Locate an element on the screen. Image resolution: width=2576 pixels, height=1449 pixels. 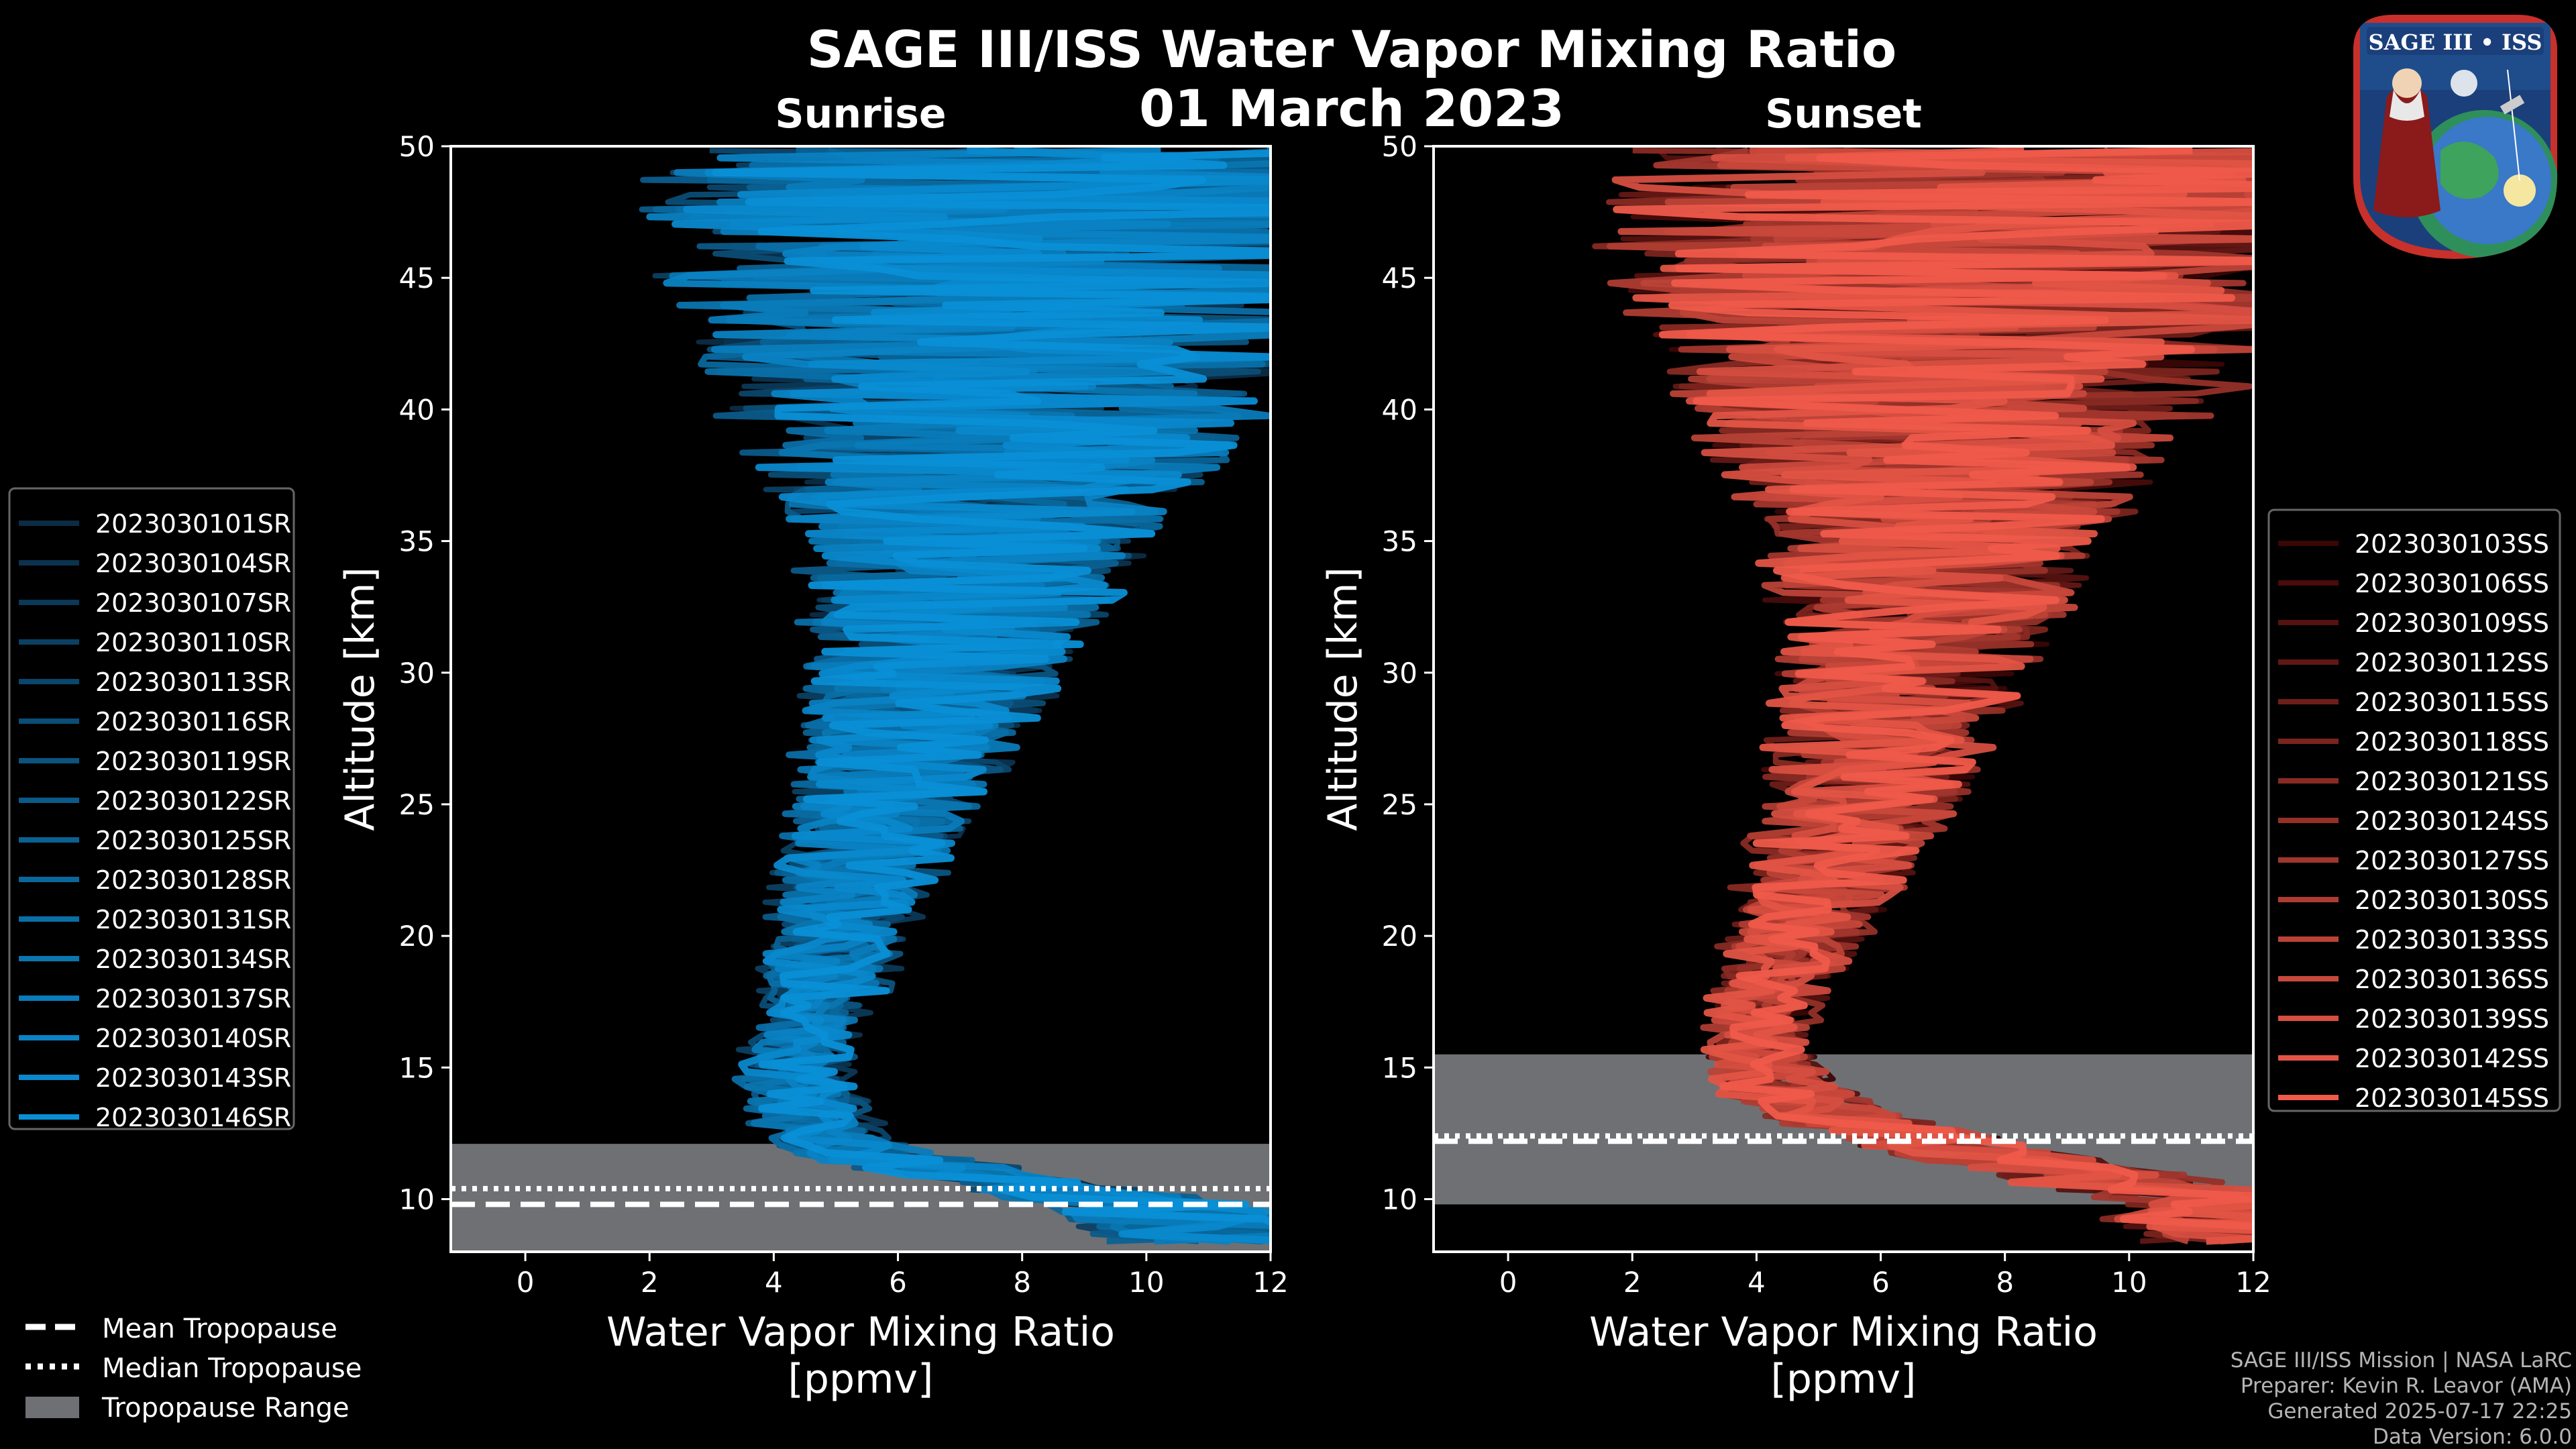
legend-mean-label: Mean Tropopause is located at coordinates (219, 1328).